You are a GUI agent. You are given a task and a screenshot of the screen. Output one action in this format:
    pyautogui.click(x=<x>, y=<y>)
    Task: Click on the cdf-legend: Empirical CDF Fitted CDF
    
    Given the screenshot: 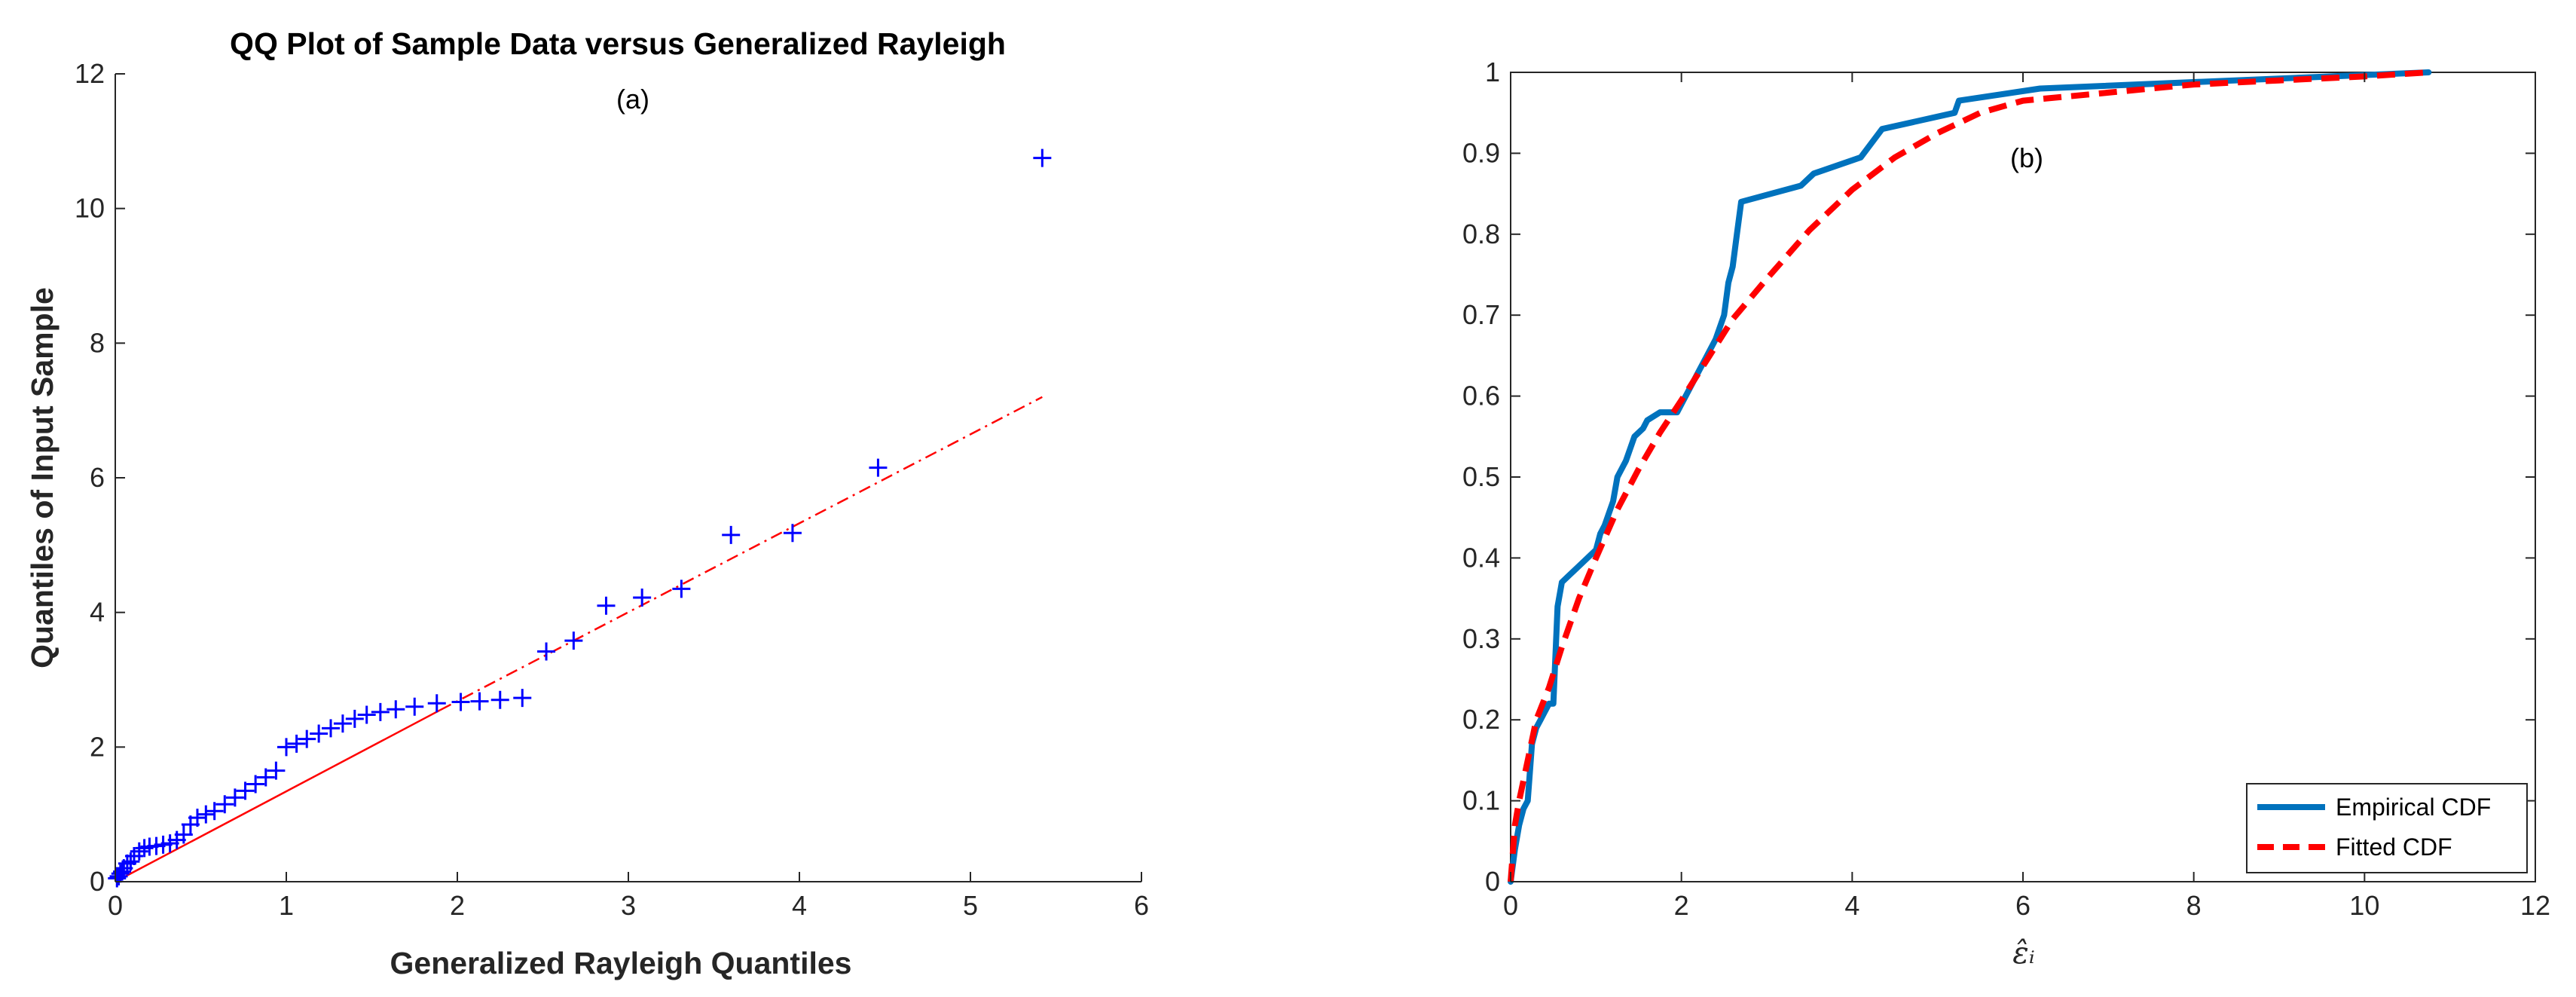 What is the action you would take?
    pyautogui.click(x=2387, y=828)
    